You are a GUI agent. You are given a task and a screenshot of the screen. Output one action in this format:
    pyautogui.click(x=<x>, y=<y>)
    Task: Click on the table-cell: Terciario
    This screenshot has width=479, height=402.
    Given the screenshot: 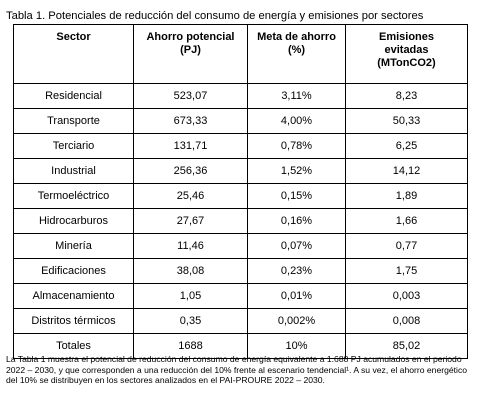 What is the action you would take?
    pyautogui.click(x=73, y=146)
    